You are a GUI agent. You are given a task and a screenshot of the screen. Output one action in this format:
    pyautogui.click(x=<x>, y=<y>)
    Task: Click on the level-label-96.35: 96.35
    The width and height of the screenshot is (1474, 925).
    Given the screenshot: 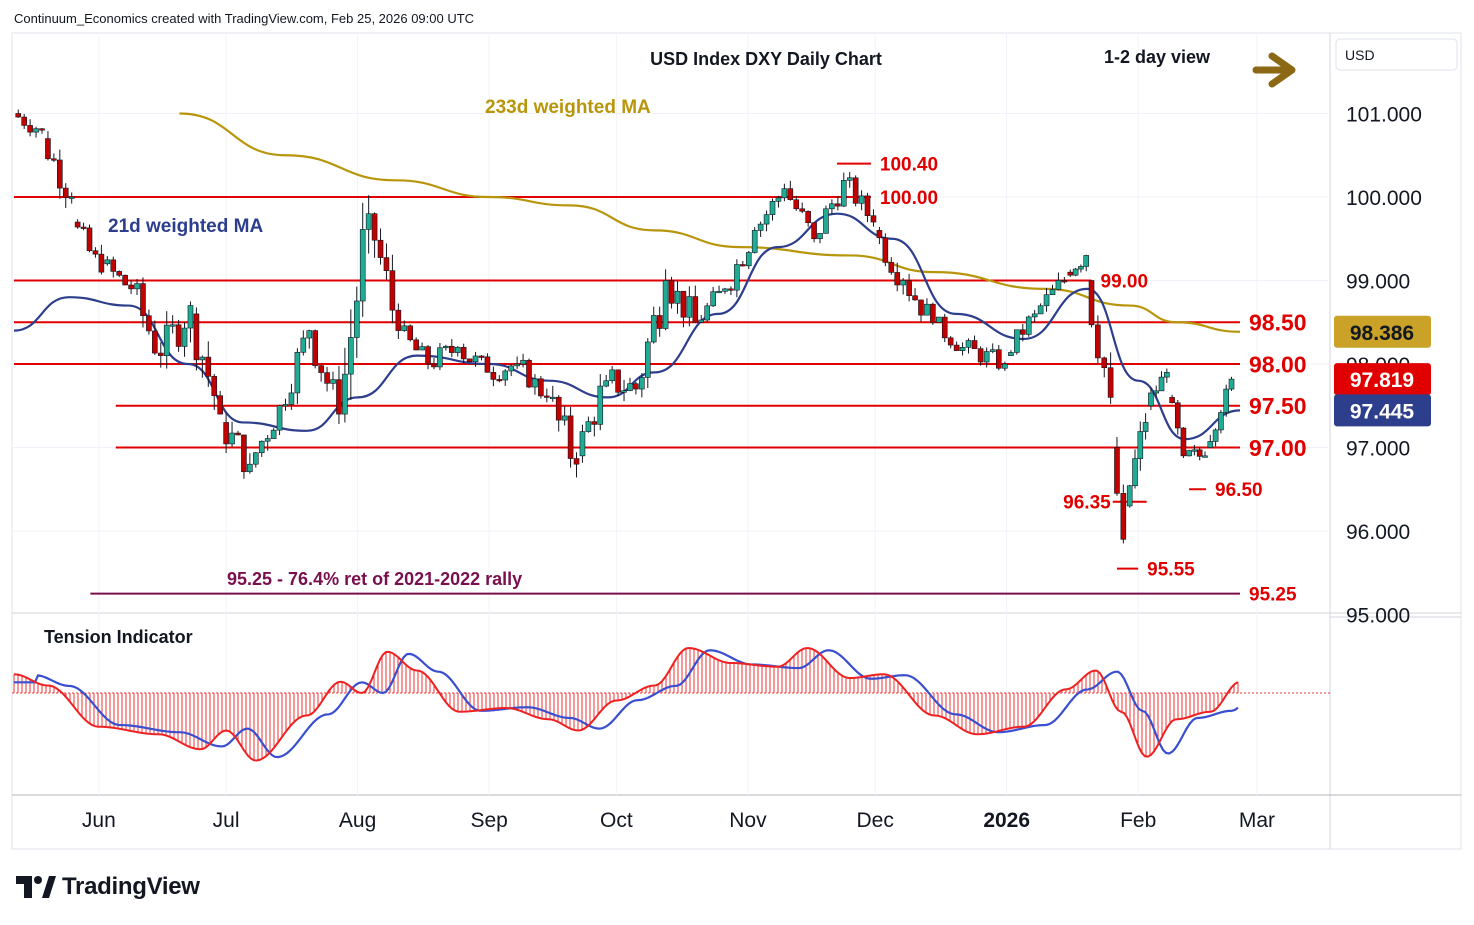 What is the action you would take?
    pyautogui.click(x=1087, y=503)
    